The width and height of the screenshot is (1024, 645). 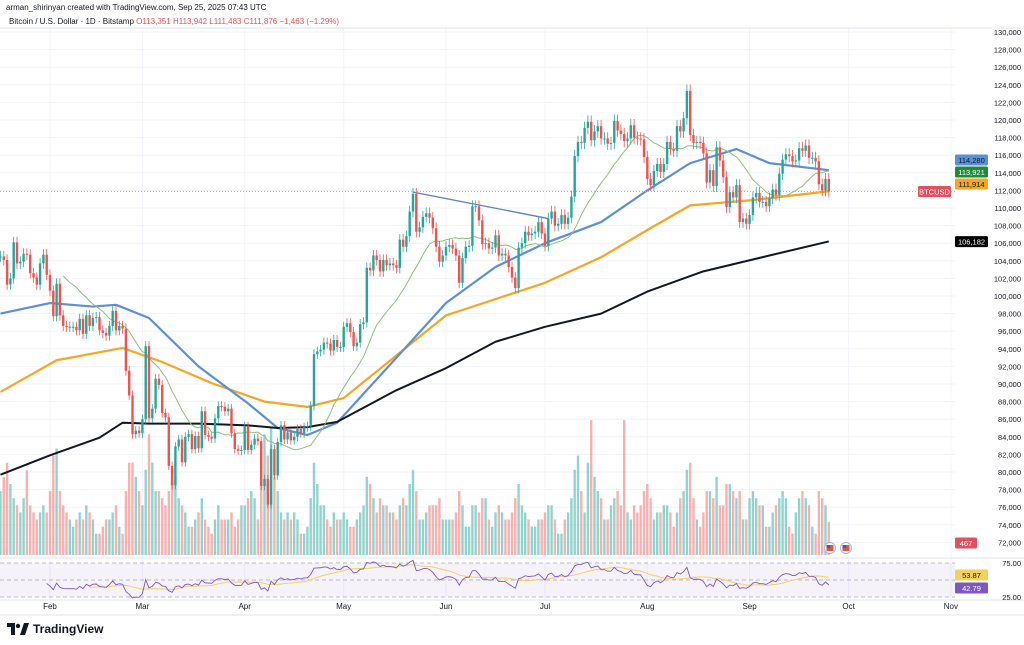 I want to click on ohlc-close: C111,876, so click(x=260, y=21).